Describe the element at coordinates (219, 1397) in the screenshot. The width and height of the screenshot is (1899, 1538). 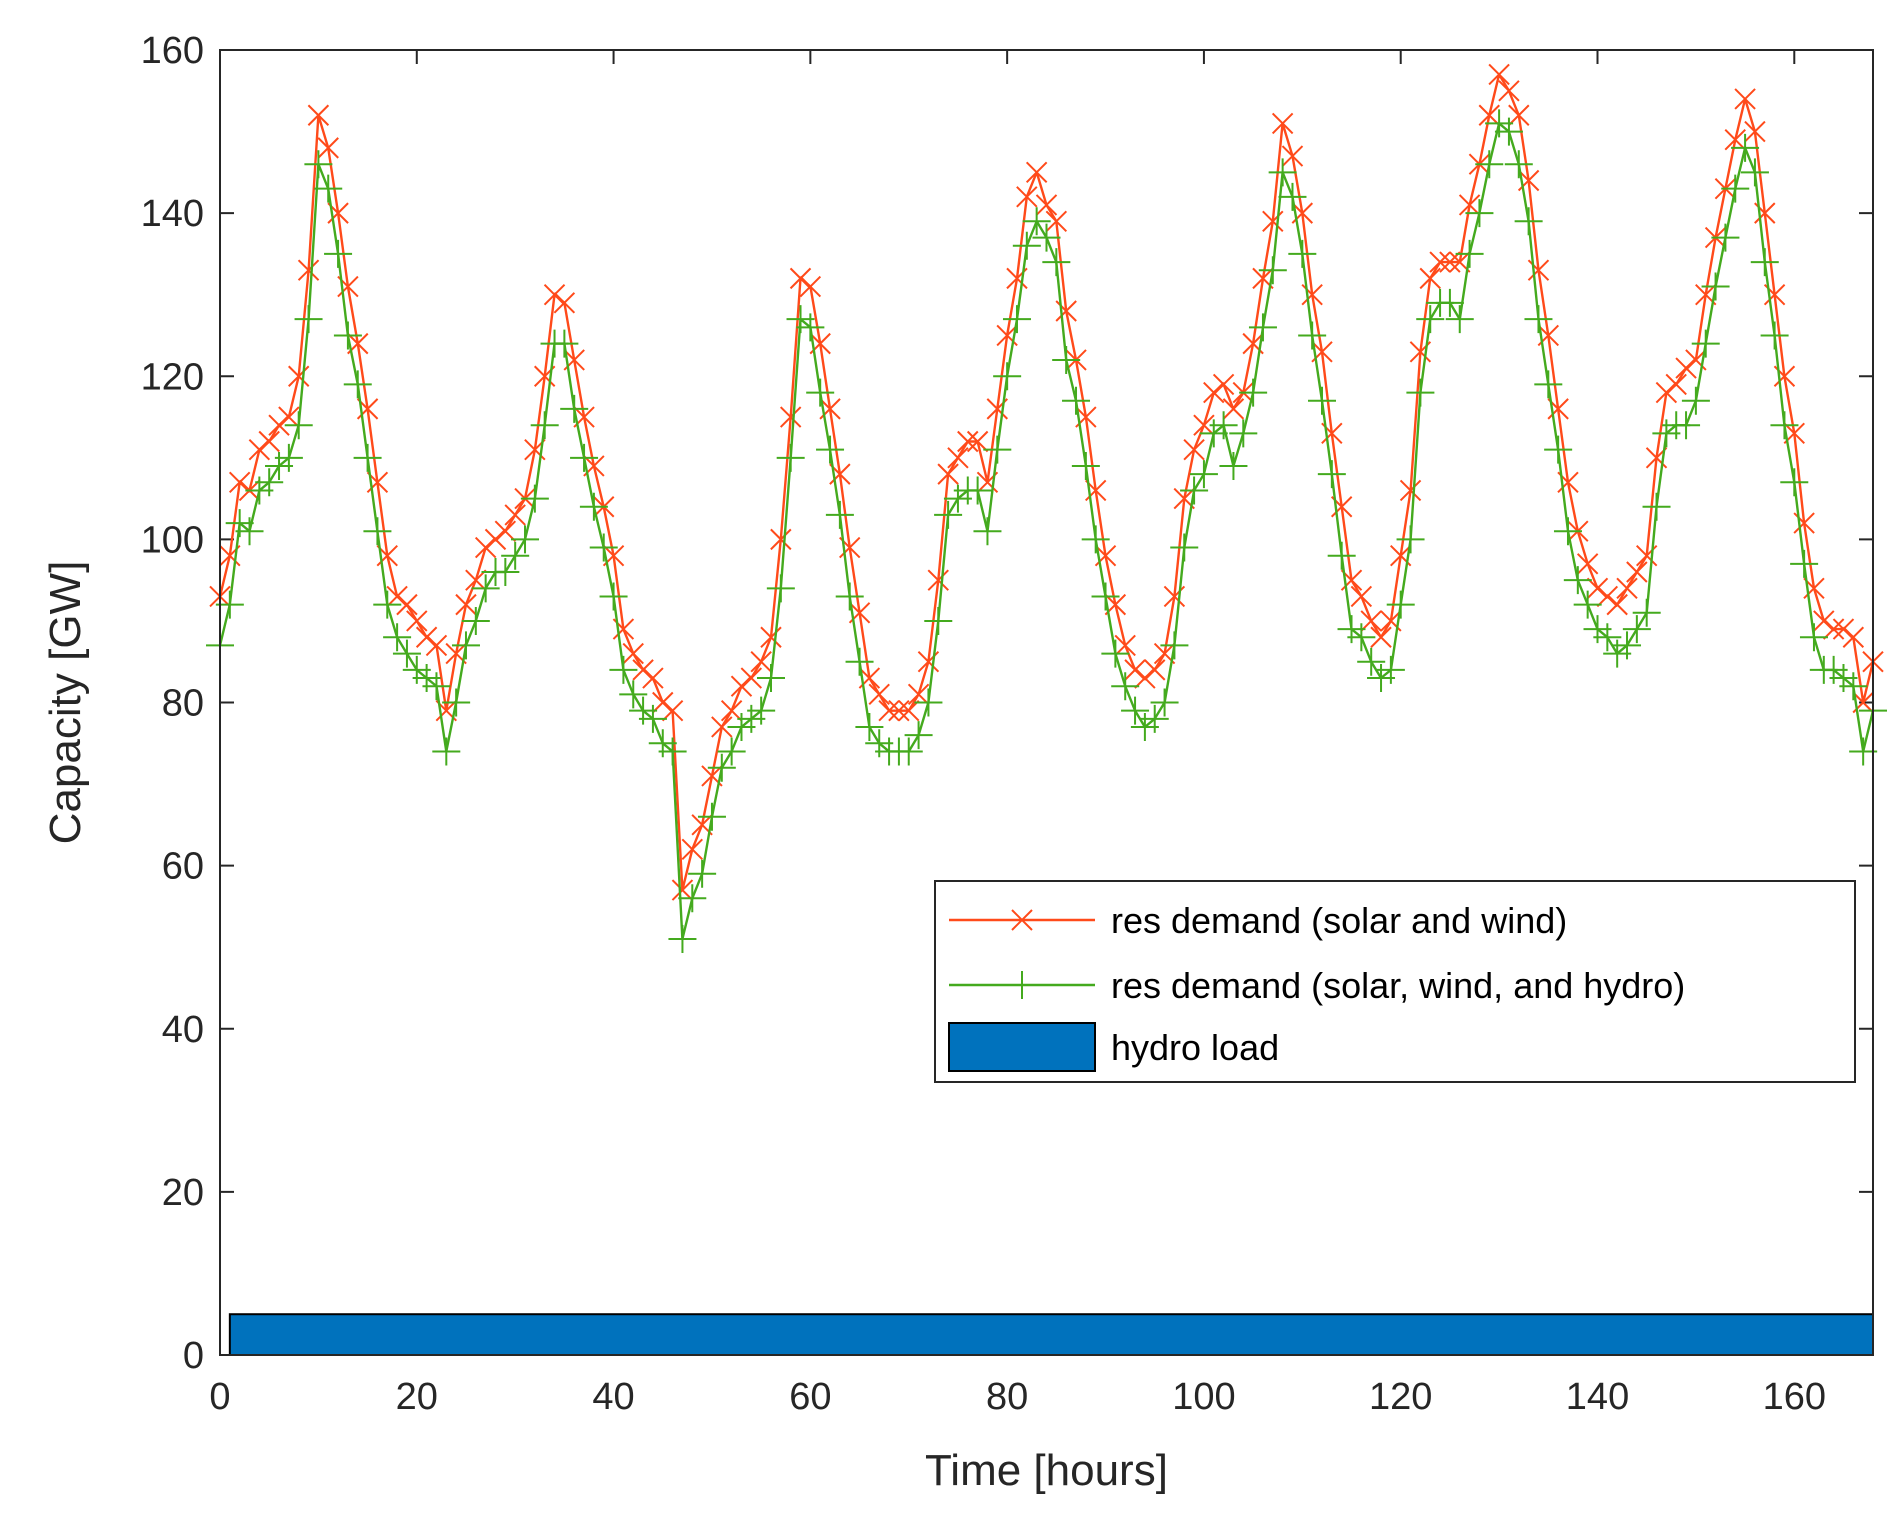
I see `x-tick-label: 0` at that location.